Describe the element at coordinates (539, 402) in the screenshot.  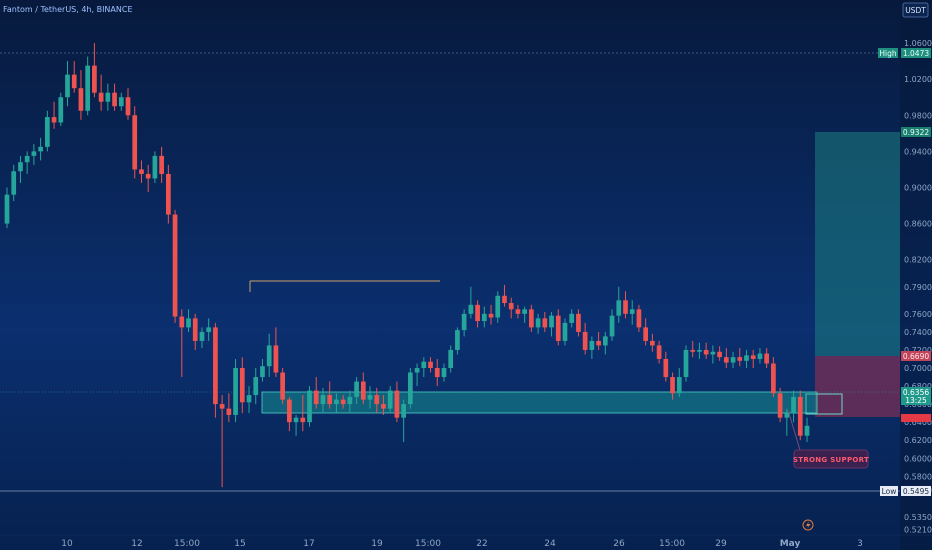
I see `support-zone` at that location.